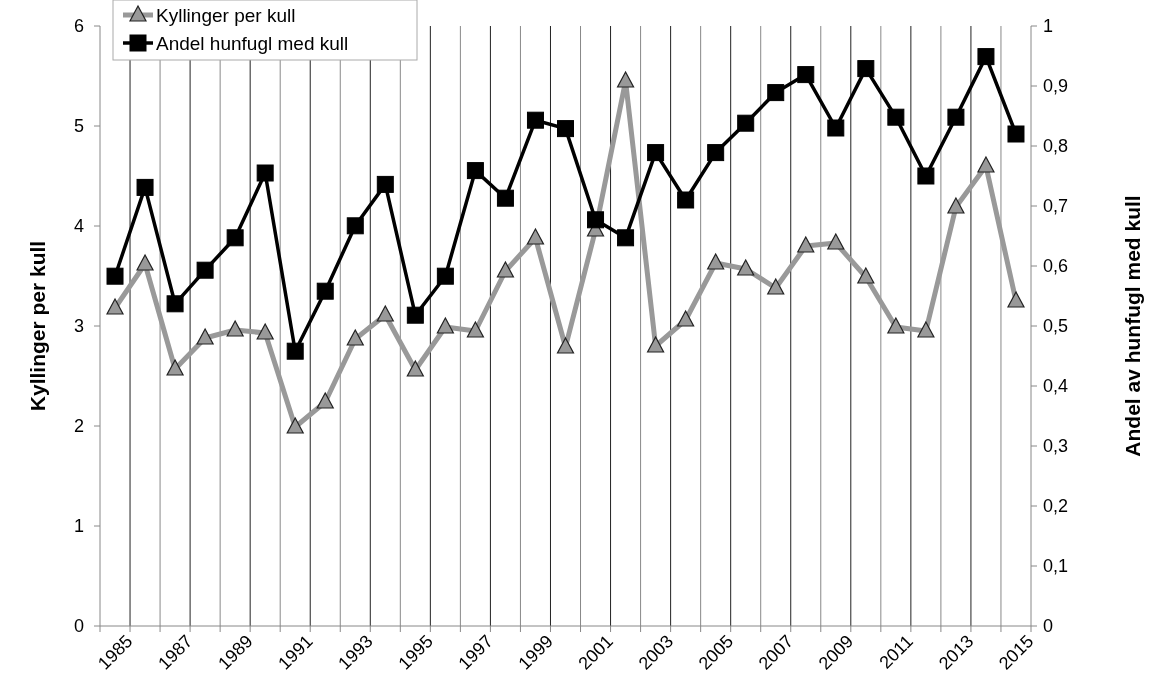 Image resolution: width=1153 pixels, height=691 pixels. What do you see at coordinates (1056, 566) in the screenshot?
I see `y2-tick-label: 0,1` at bounding box center [1056, 566].